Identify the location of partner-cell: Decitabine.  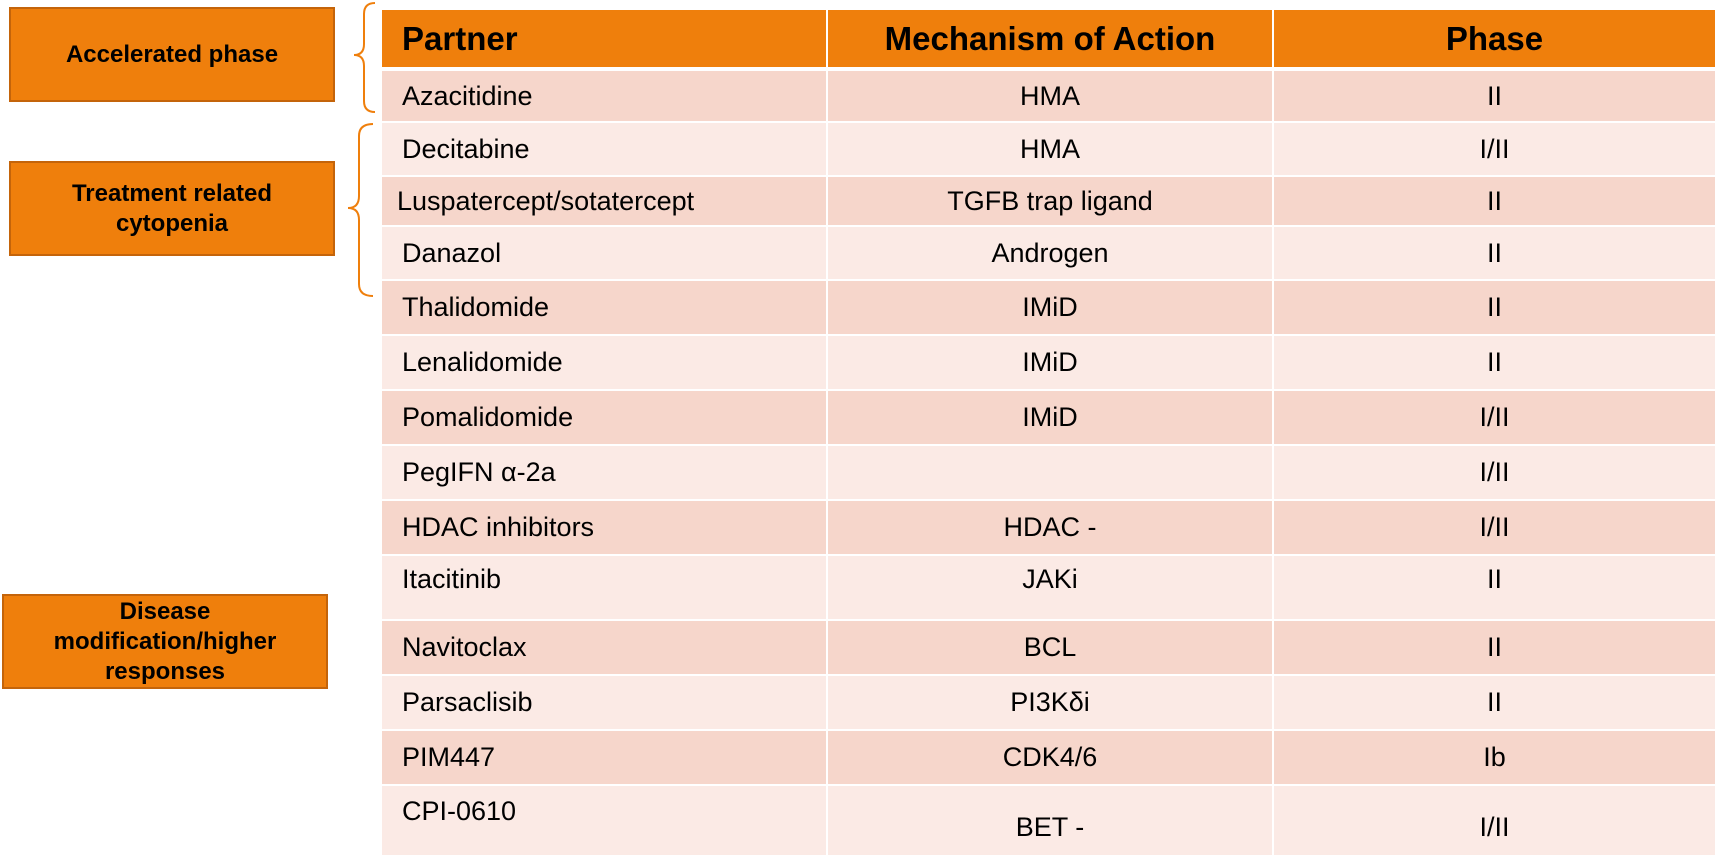
(605, 149).